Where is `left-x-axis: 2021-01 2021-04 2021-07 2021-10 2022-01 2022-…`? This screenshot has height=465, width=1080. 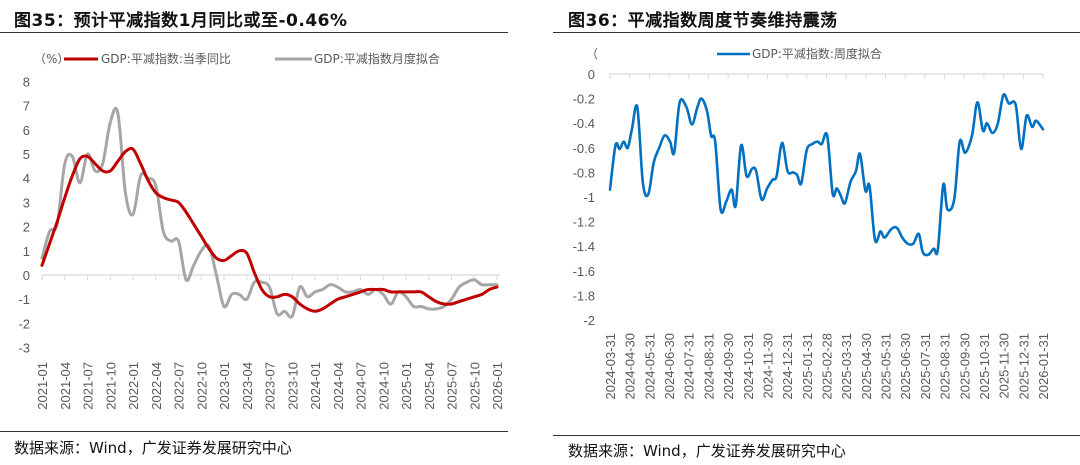 left-x-axis: 2021-01 2021-04 2021-07 2021-10 2022-01 2022-… is located at coordinates (270, 342).